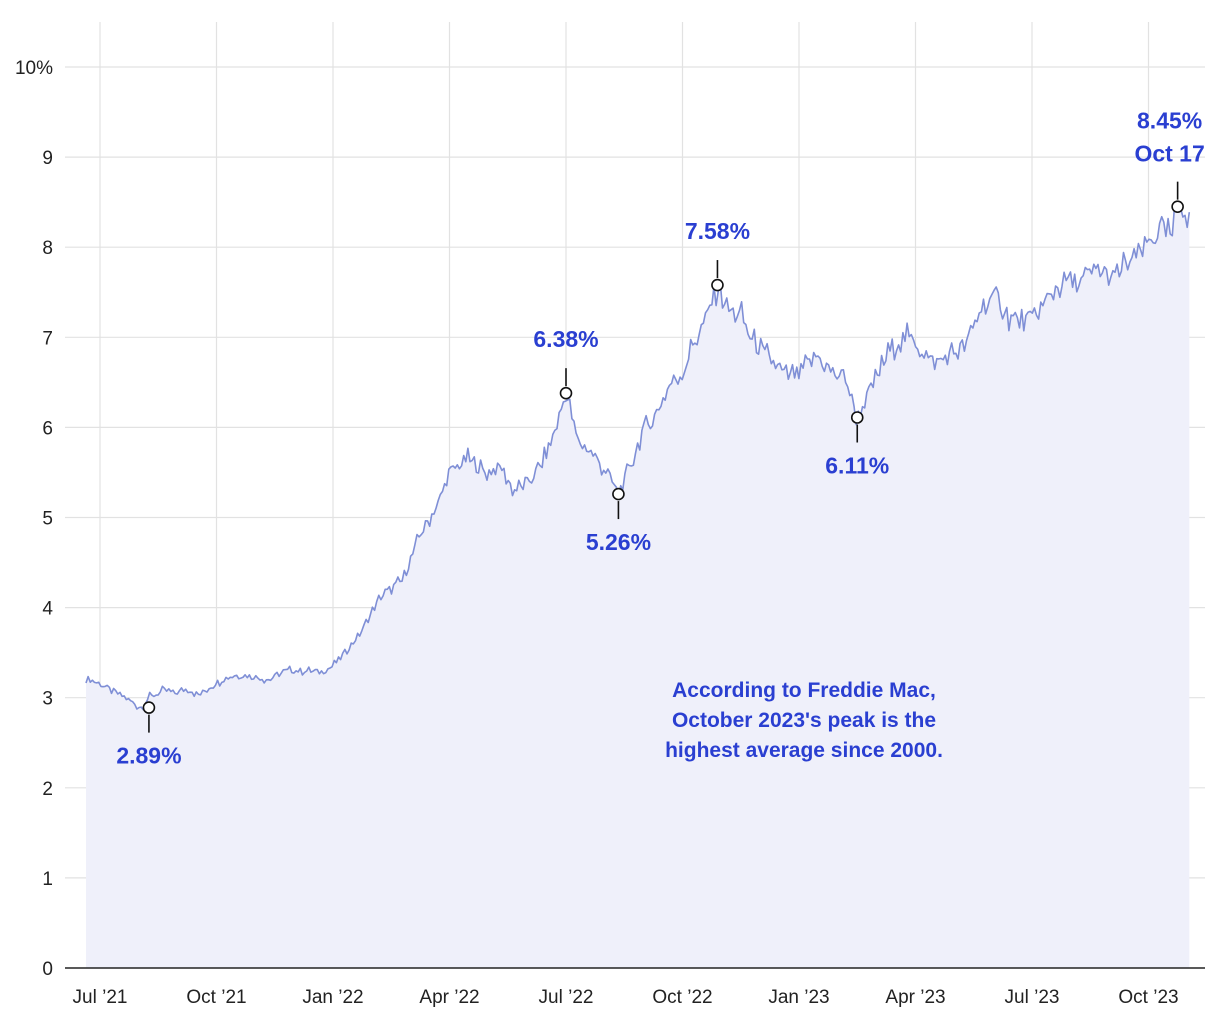 Image resolution: width=1220 pixels, height=1020 pixels. I want to click on y-tick-label: 5, so click(47, 519).